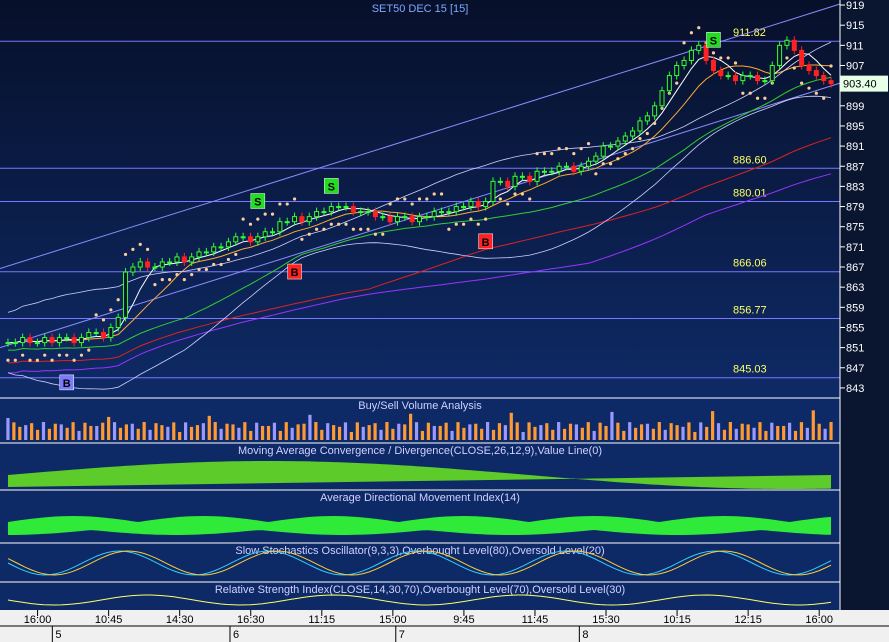  What do you see at coordinates (855, 66) in the screenshot?
I see `price-tick-label: 907` at bounding box center [855, 66].